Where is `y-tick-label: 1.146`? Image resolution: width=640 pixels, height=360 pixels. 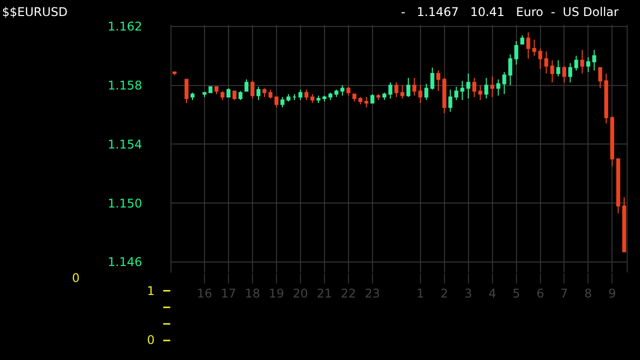
y-tick-label: 1.146 is located at coordinates (125, 262).